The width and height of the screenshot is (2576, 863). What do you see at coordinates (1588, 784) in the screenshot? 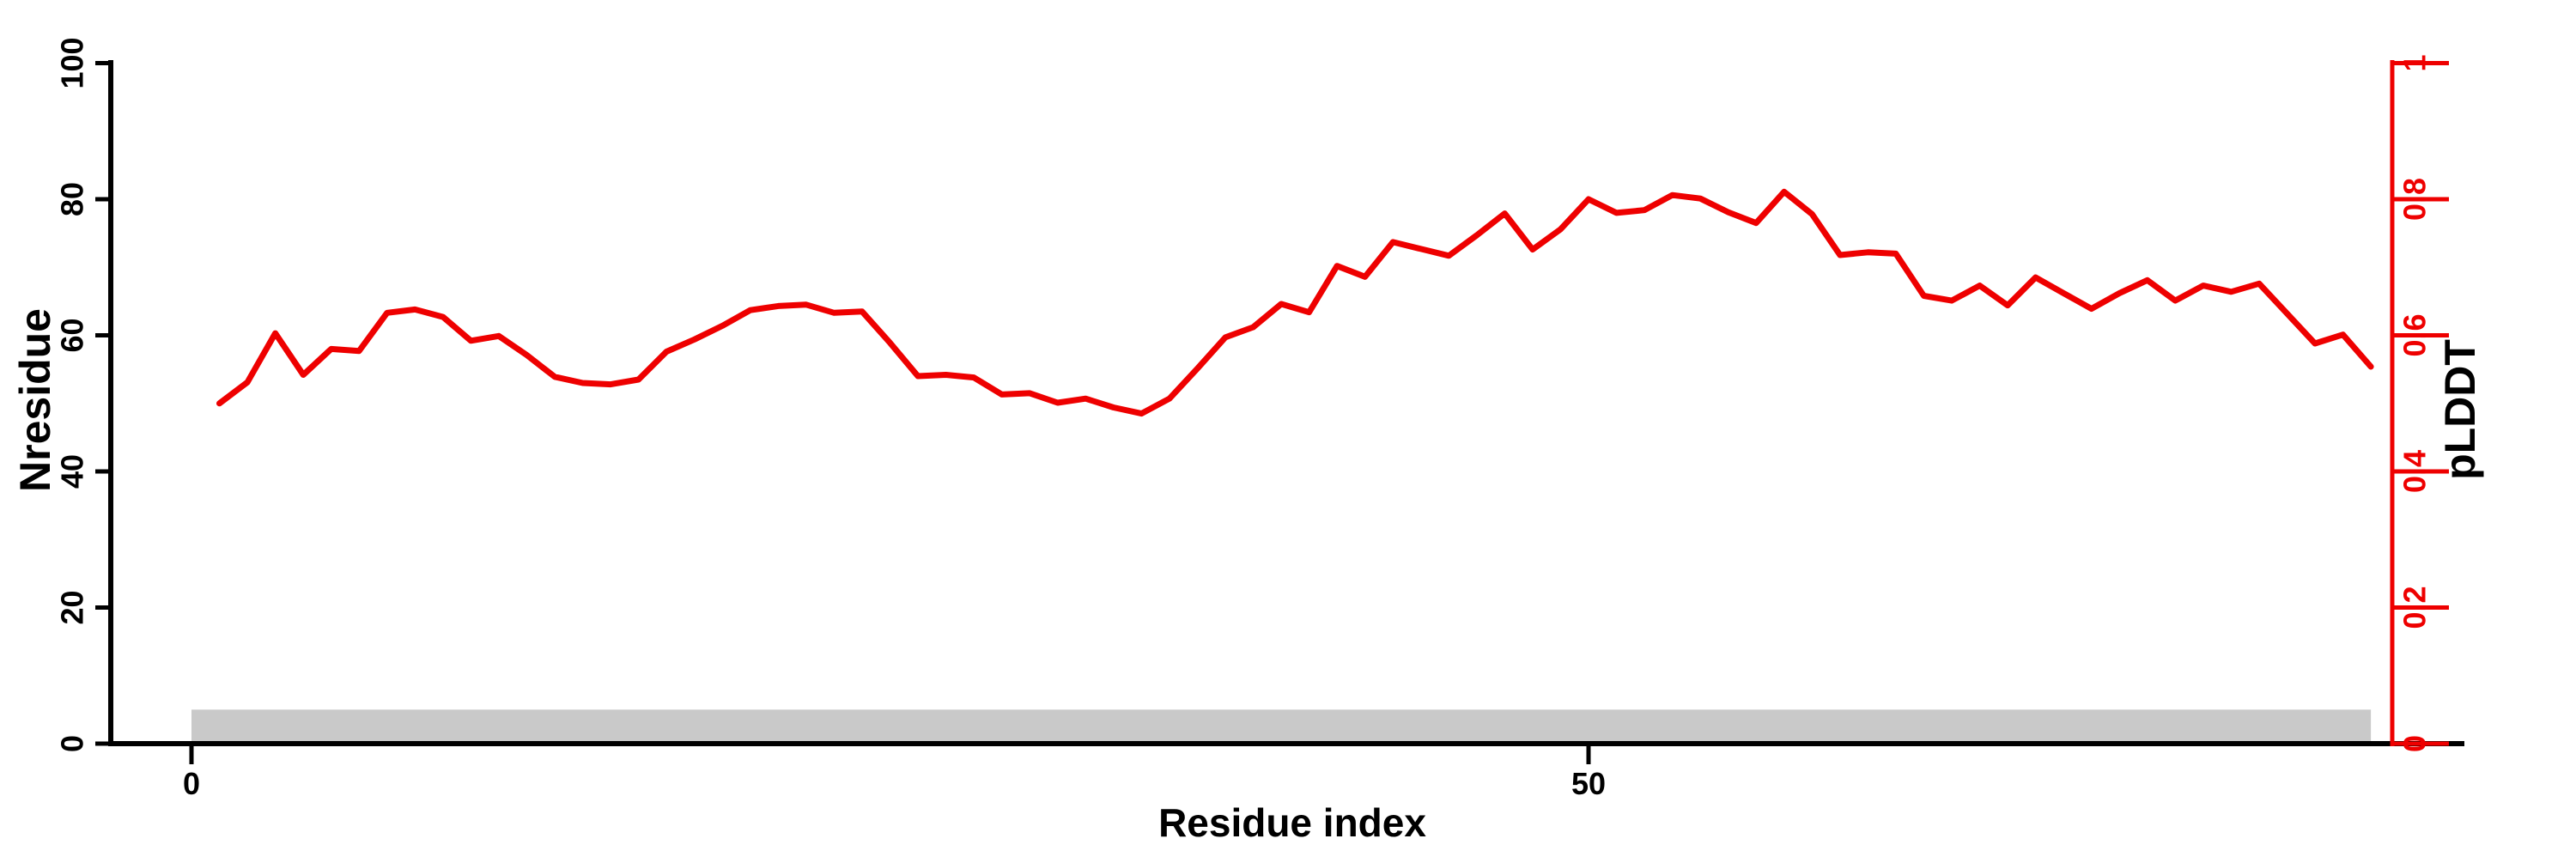
I see `x-tick-label: 50` at bounding box center [1588, 784].